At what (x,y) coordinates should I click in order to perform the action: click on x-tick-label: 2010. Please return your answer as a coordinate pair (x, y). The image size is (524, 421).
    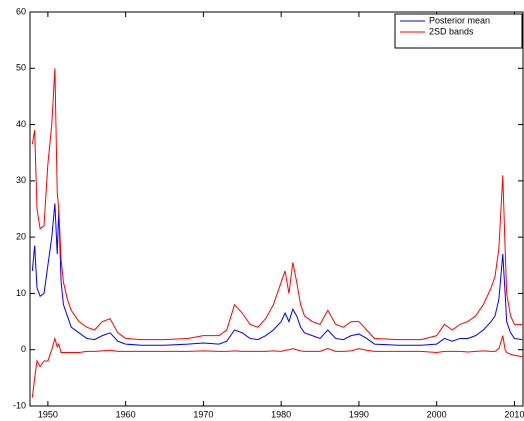
    Looking at the image, I should click on (514, 414).